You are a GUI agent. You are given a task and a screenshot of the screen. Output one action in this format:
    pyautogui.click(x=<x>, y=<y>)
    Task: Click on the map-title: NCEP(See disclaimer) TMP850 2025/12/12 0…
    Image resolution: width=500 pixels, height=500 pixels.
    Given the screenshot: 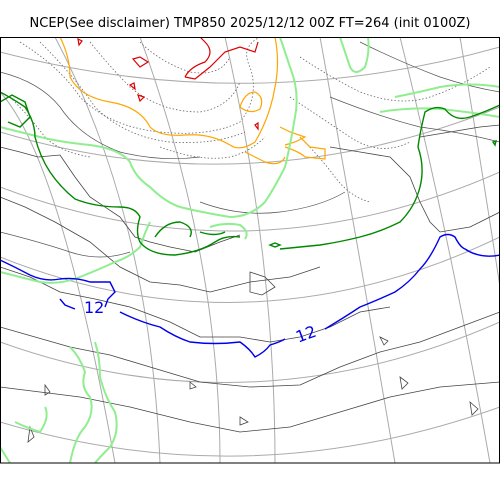 What is the action you would take?
    pyautogui.click(x=250, y=23)
    